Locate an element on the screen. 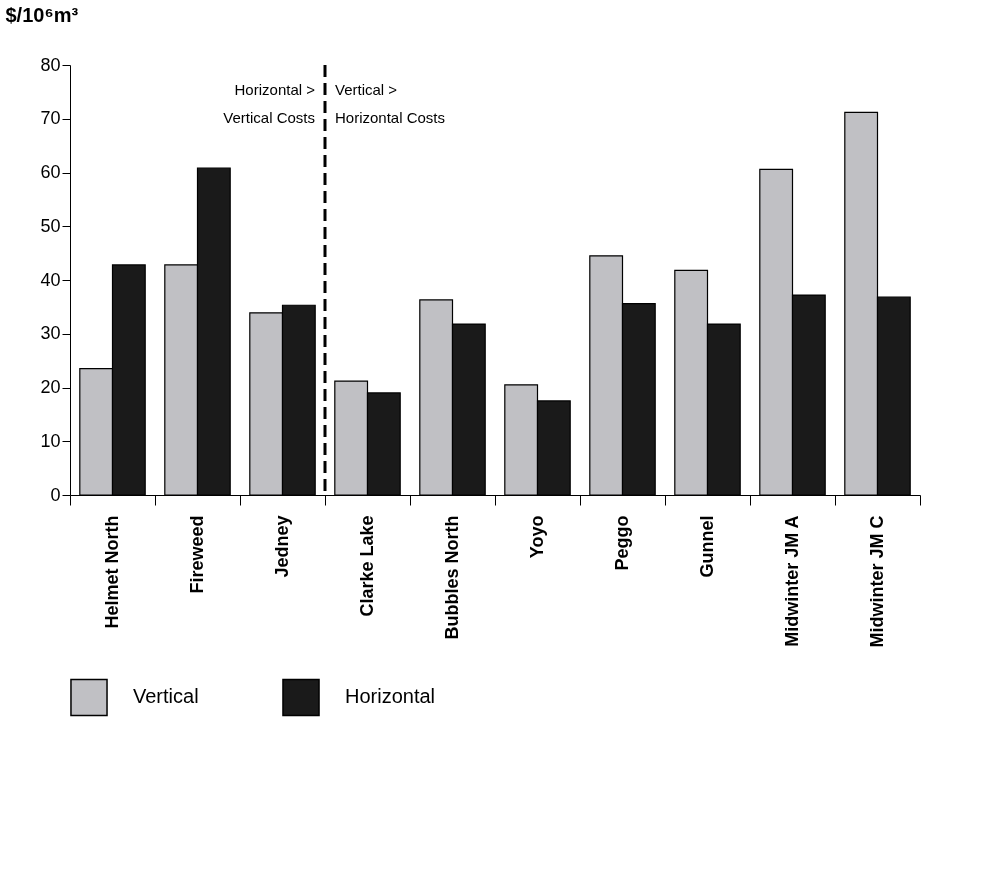 This screenshot has height=880, width=1002. y-tick-label: 10 is located at coordinates (50, 440).